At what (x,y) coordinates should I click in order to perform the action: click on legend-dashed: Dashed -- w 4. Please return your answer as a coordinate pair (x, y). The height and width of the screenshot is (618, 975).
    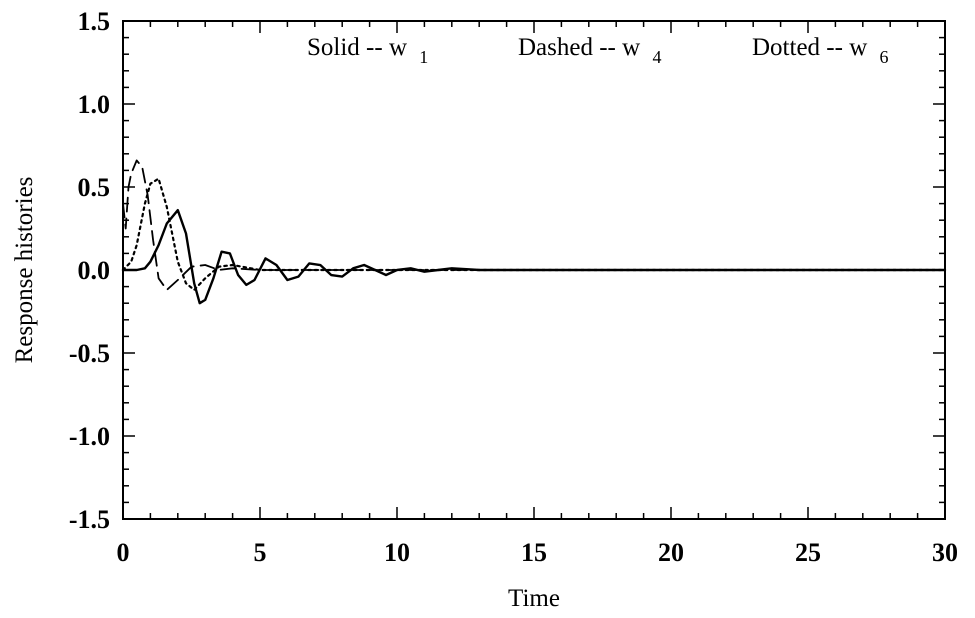
    Looking at the image, I should click on (589, 50).